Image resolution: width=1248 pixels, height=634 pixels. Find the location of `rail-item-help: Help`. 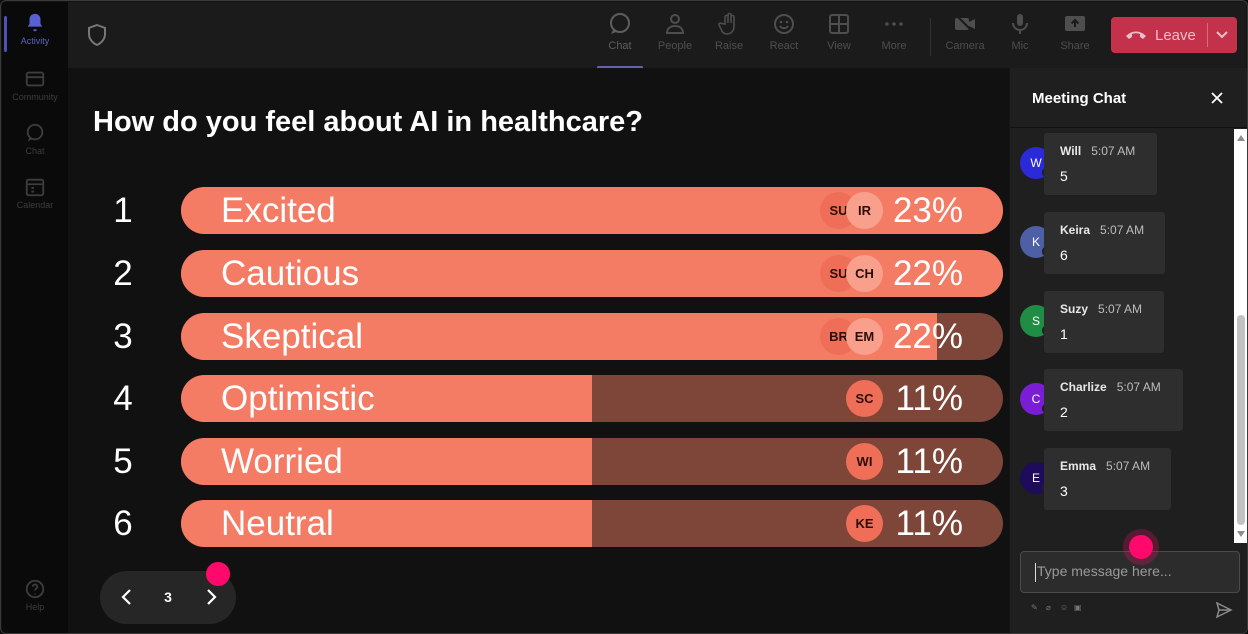

rail-item-help: Help is located at coordinates (35, 603).